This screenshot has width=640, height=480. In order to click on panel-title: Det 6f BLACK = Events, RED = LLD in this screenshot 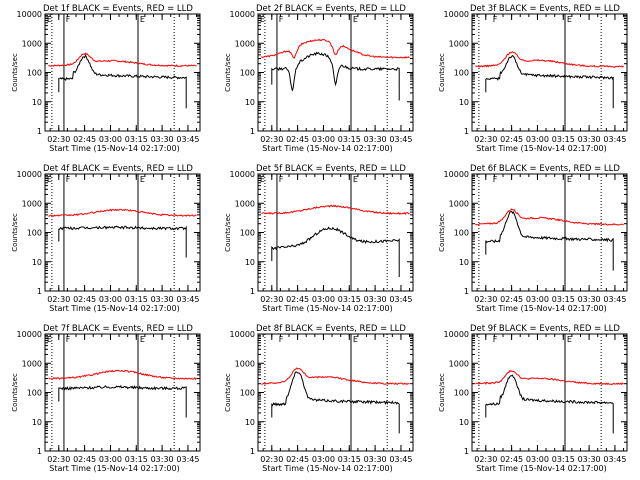, I will do `click(545, 169)`.